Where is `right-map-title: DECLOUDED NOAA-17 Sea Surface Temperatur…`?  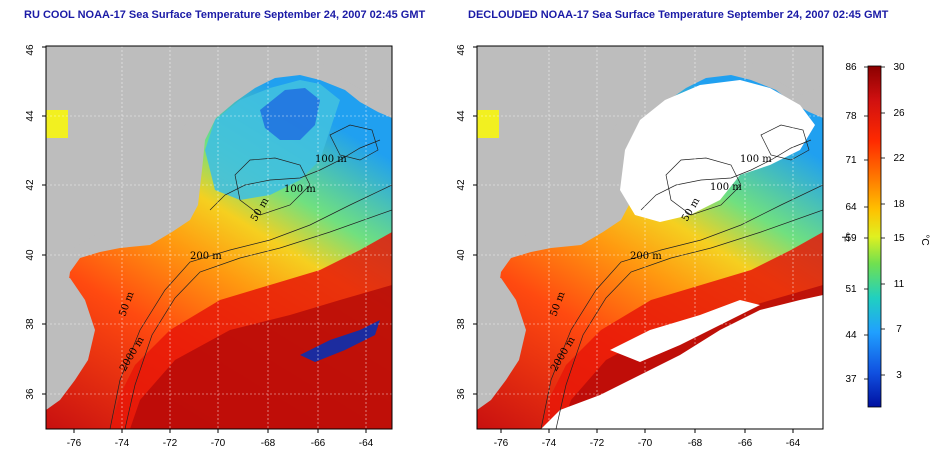 right-map-title: DECLOUDED NOAA-17 Sea Surface Temperatur… is located at coordinates (678, 15).